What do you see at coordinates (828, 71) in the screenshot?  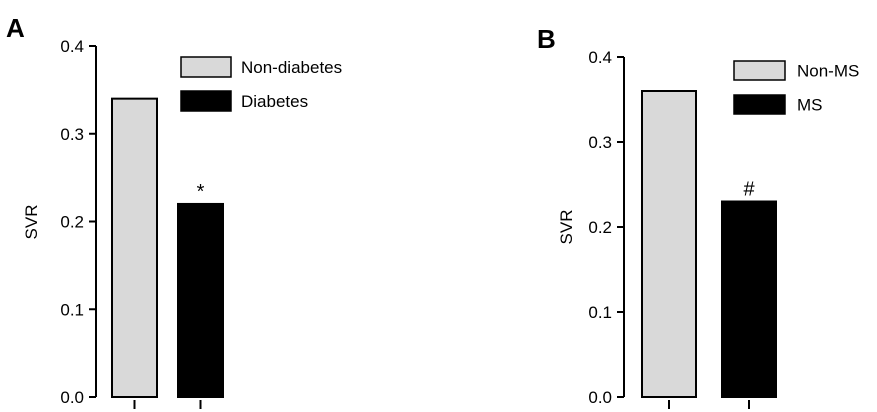 I see `legend-label: Non-MS` at bounding box center [828, 71].